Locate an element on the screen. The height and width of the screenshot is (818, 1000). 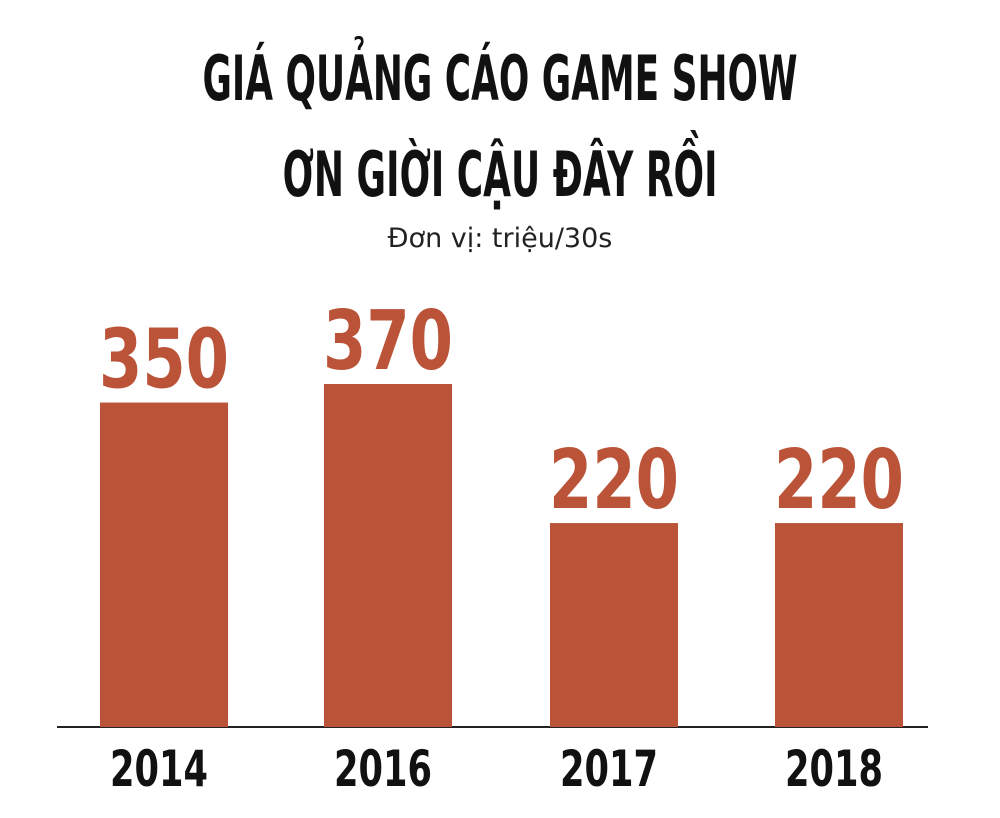
chart-title: GIÁ QUẢNG CÁO GAME SHOW is located at coordinates (500, 75).